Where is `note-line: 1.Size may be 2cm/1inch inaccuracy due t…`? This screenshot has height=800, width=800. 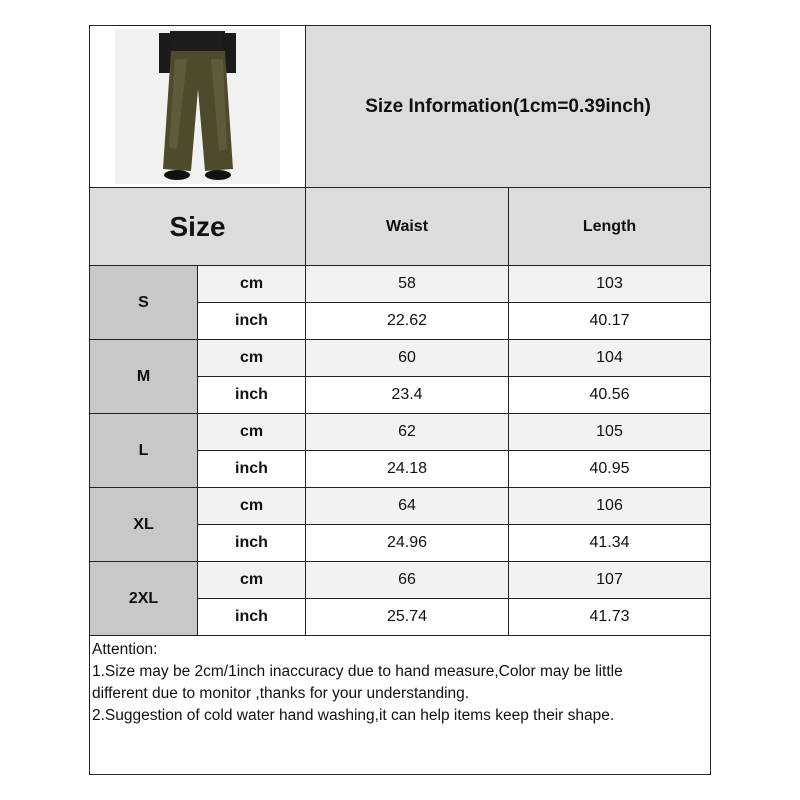 note-line: 1.Size may be 2cm/1inch inaccuracy due t… is located at coordinates (357, 671).